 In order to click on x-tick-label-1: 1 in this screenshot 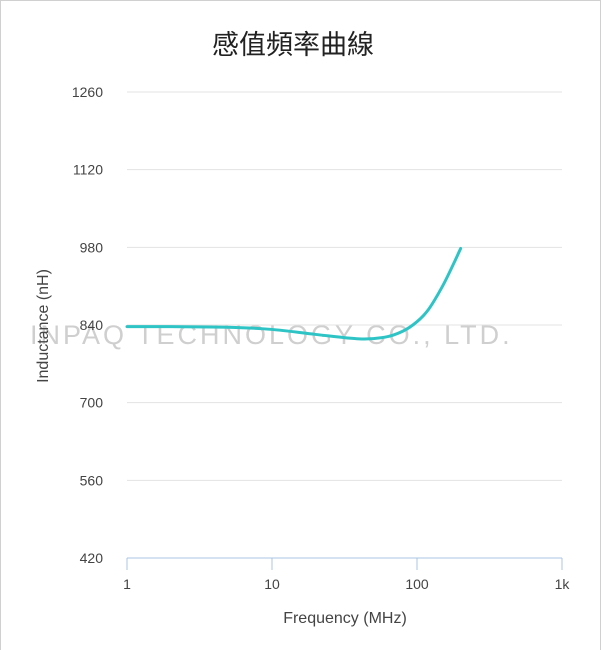, I will do `click(127, 584)`.